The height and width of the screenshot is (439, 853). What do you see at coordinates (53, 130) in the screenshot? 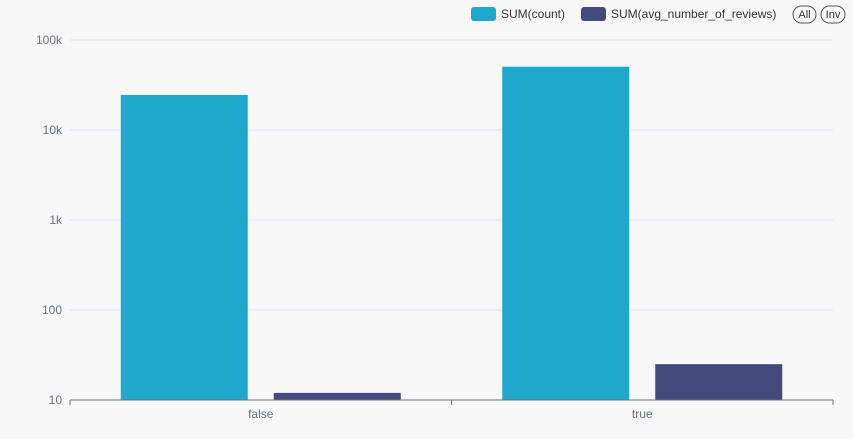
I see `y-tick-label: 10k` at bounding box center [53, 130].